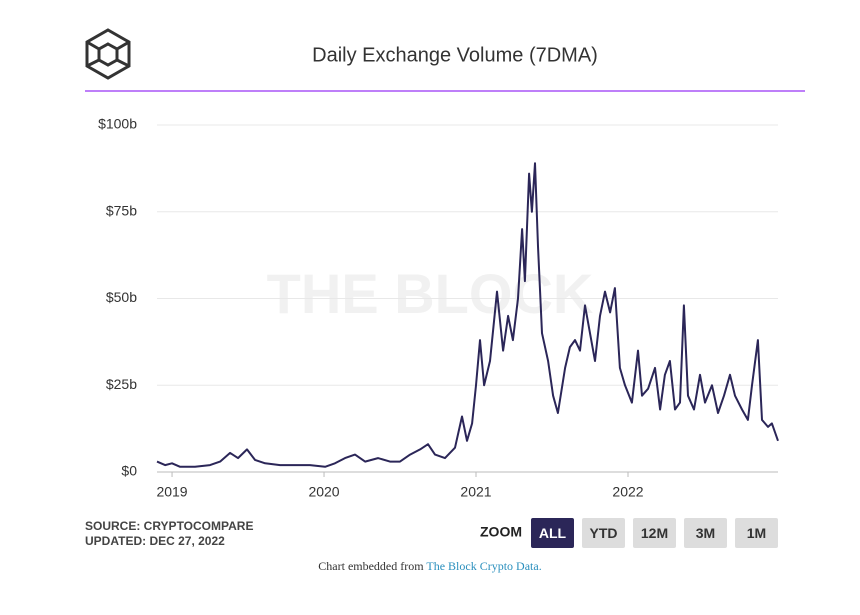  What do you see at coordinates (483, 566) in the screenshot?
I see `footer-link: The Block Crypto Data.` at bounding box center [483, 566].